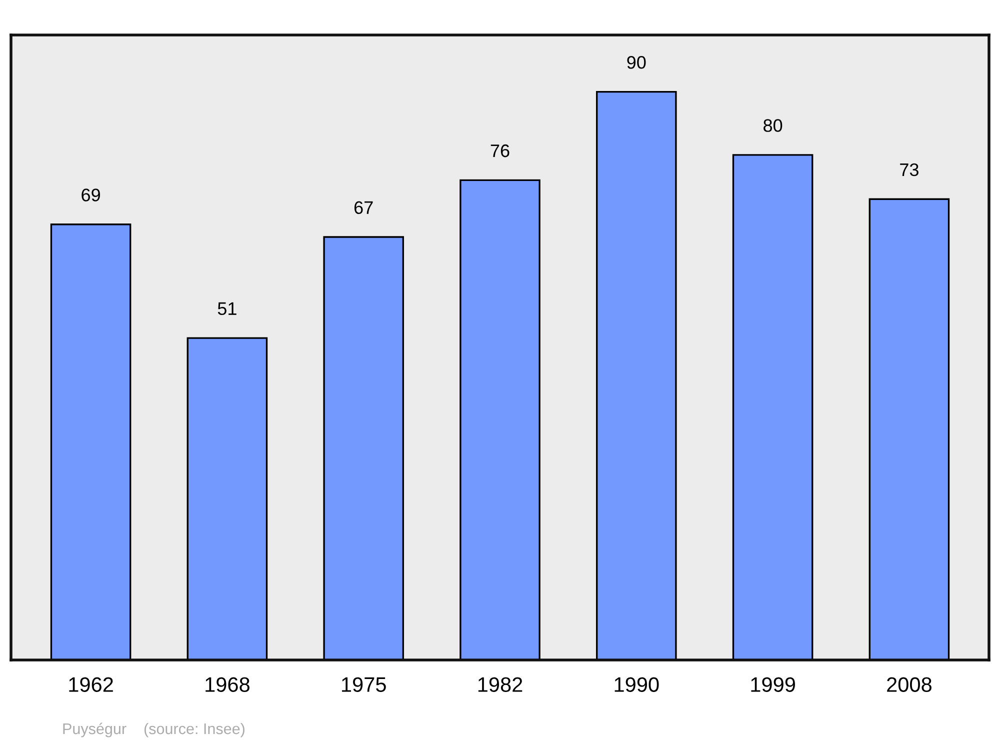 The width and height of the screenshot is (1000, 747). Describe the element at coordinates (364, 684) in the screenshot. I see `x-tick-label: 1975` at that location.